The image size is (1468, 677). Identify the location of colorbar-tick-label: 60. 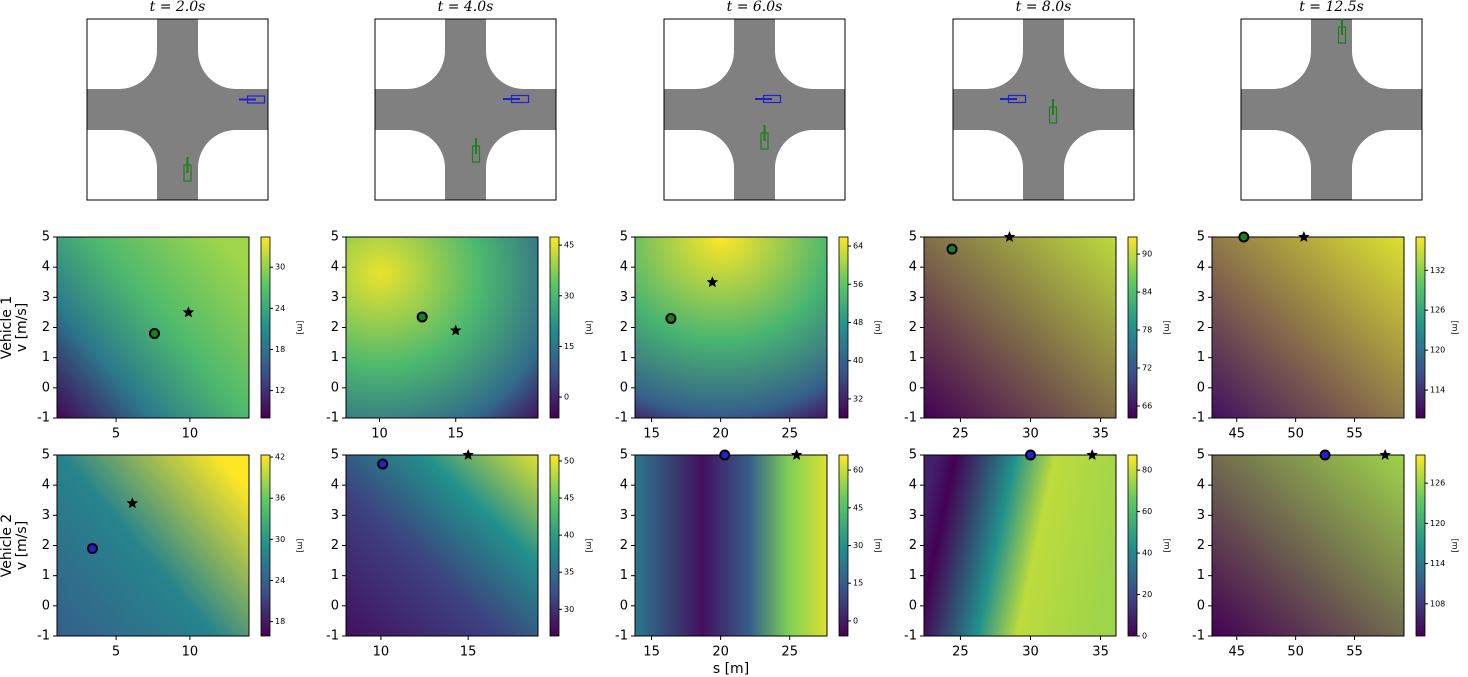
(1147, 511).